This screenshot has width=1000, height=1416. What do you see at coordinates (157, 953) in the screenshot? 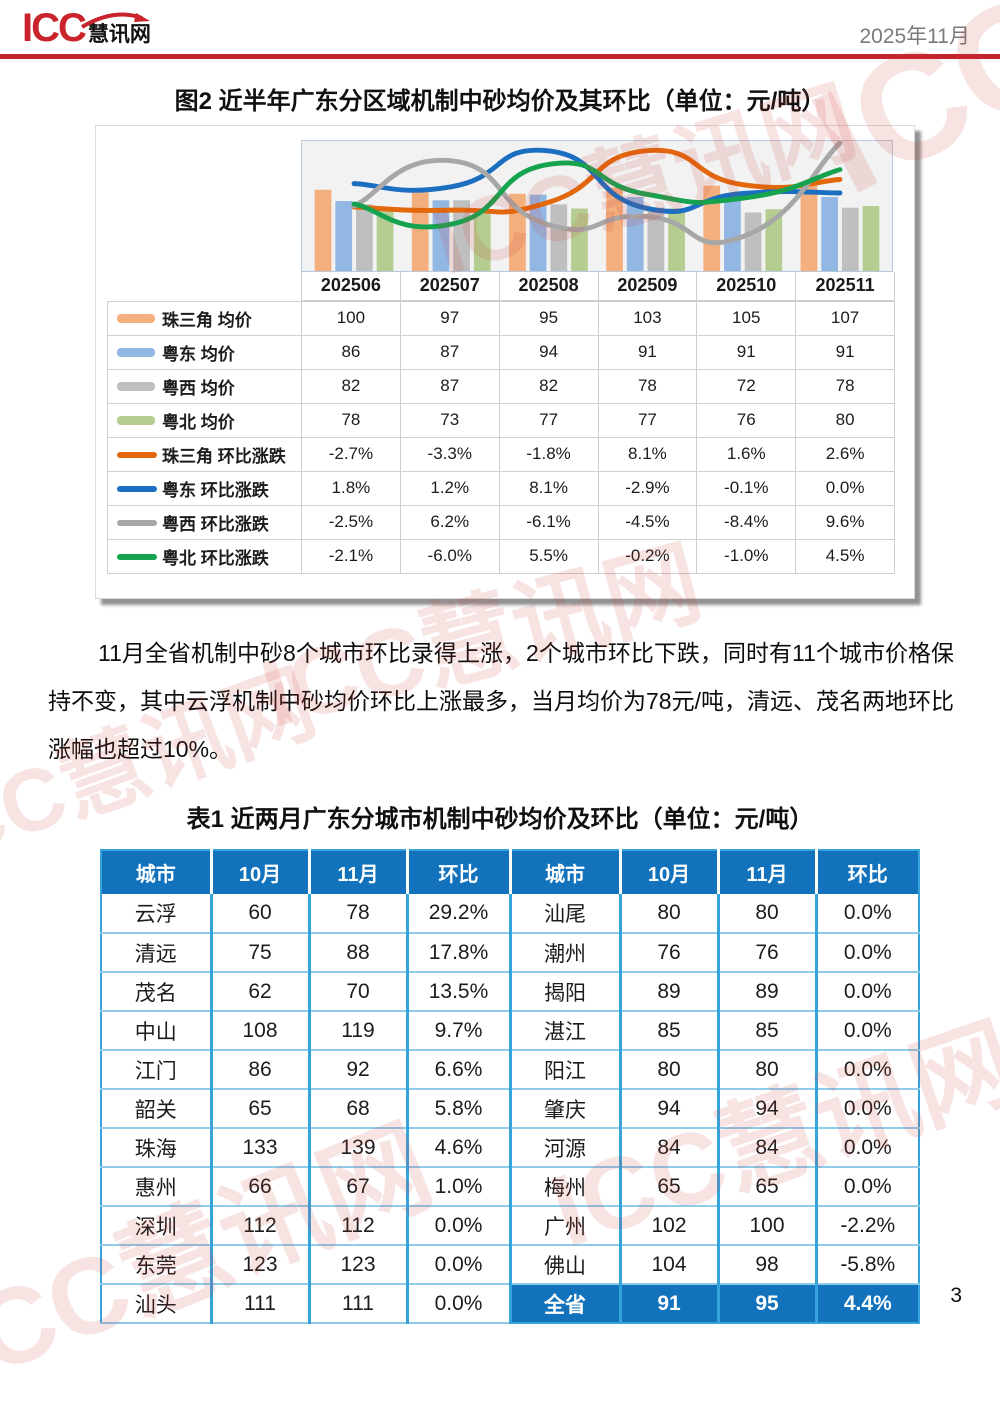
I see `city-cell: 清远` at bounding box center [157, 953].